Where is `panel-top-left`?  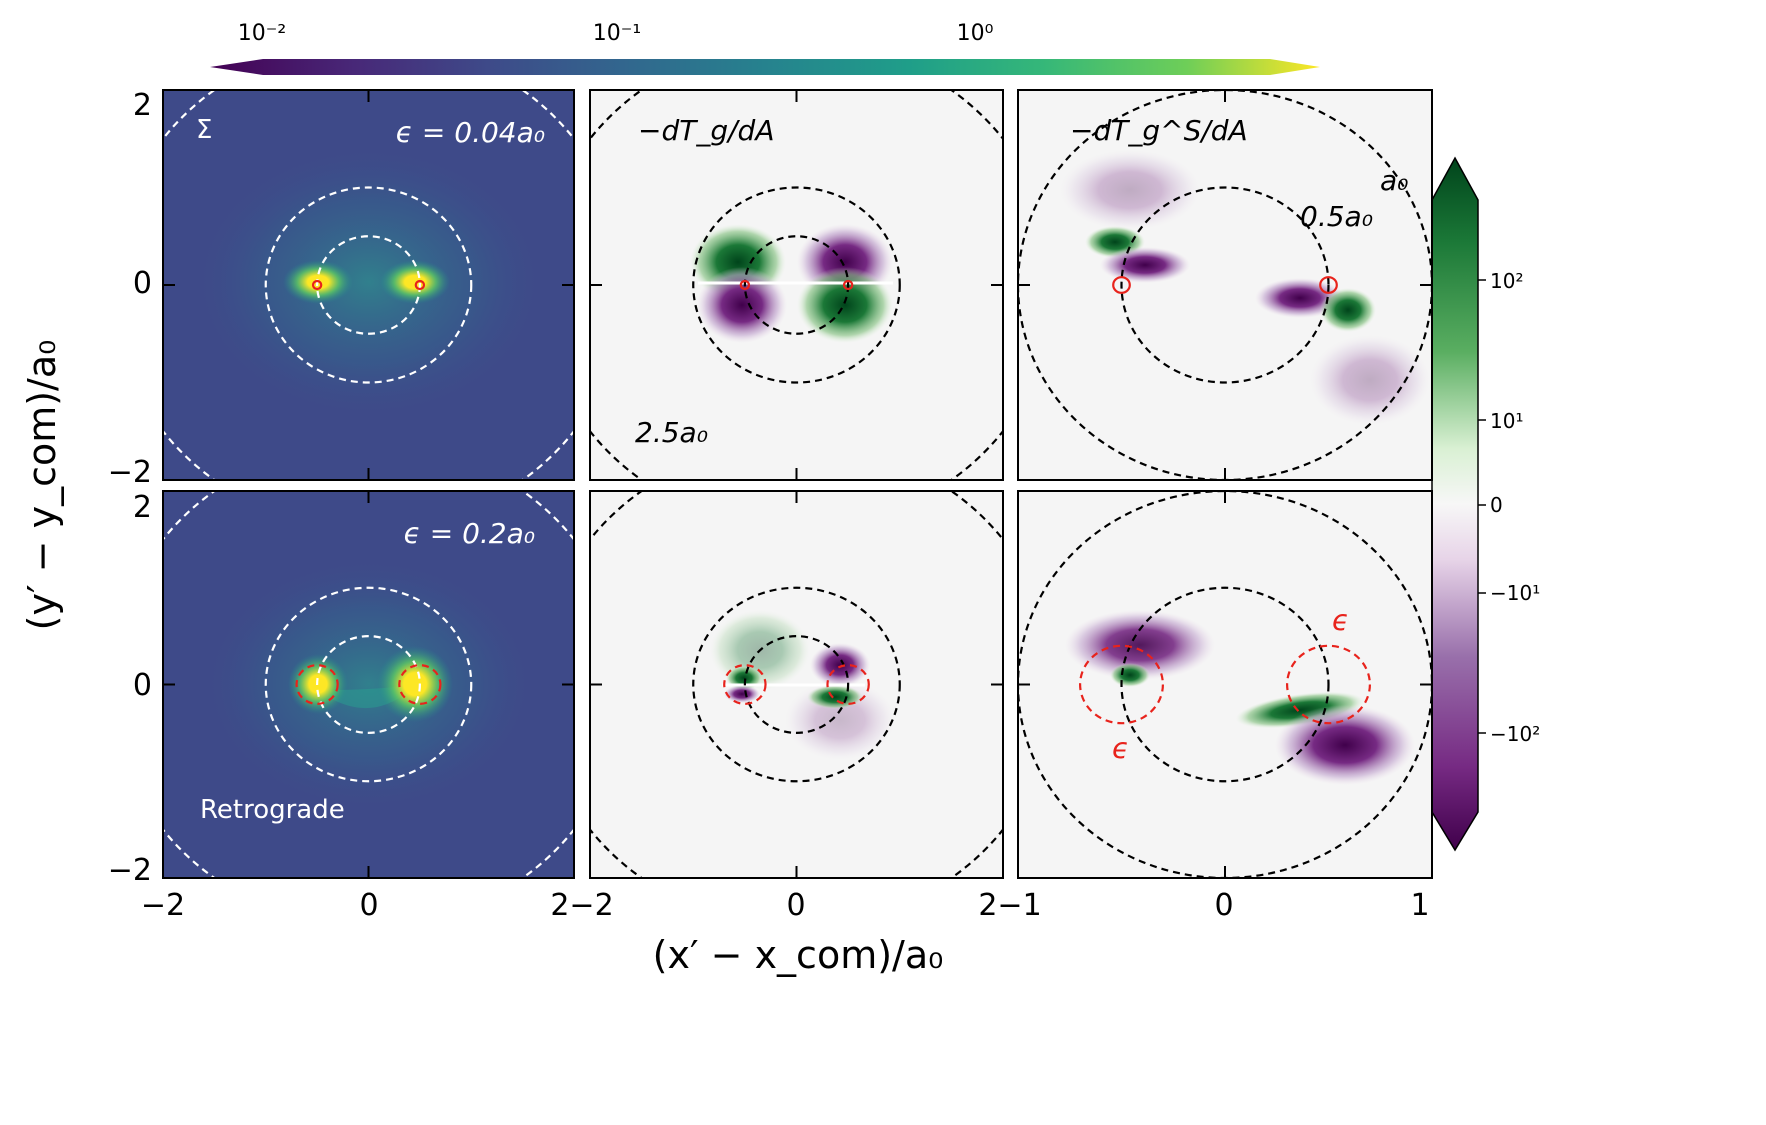 panel-top-left is located at coordinates (368, 285).